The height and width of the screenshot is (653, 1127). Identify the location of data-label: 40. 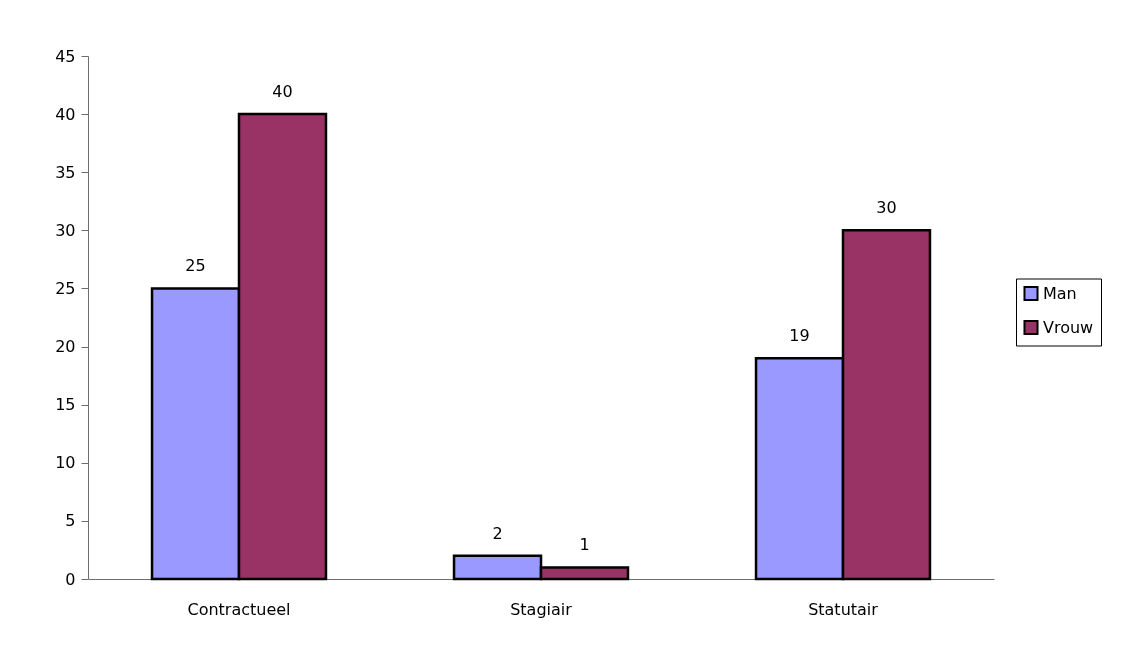
(282, 92).